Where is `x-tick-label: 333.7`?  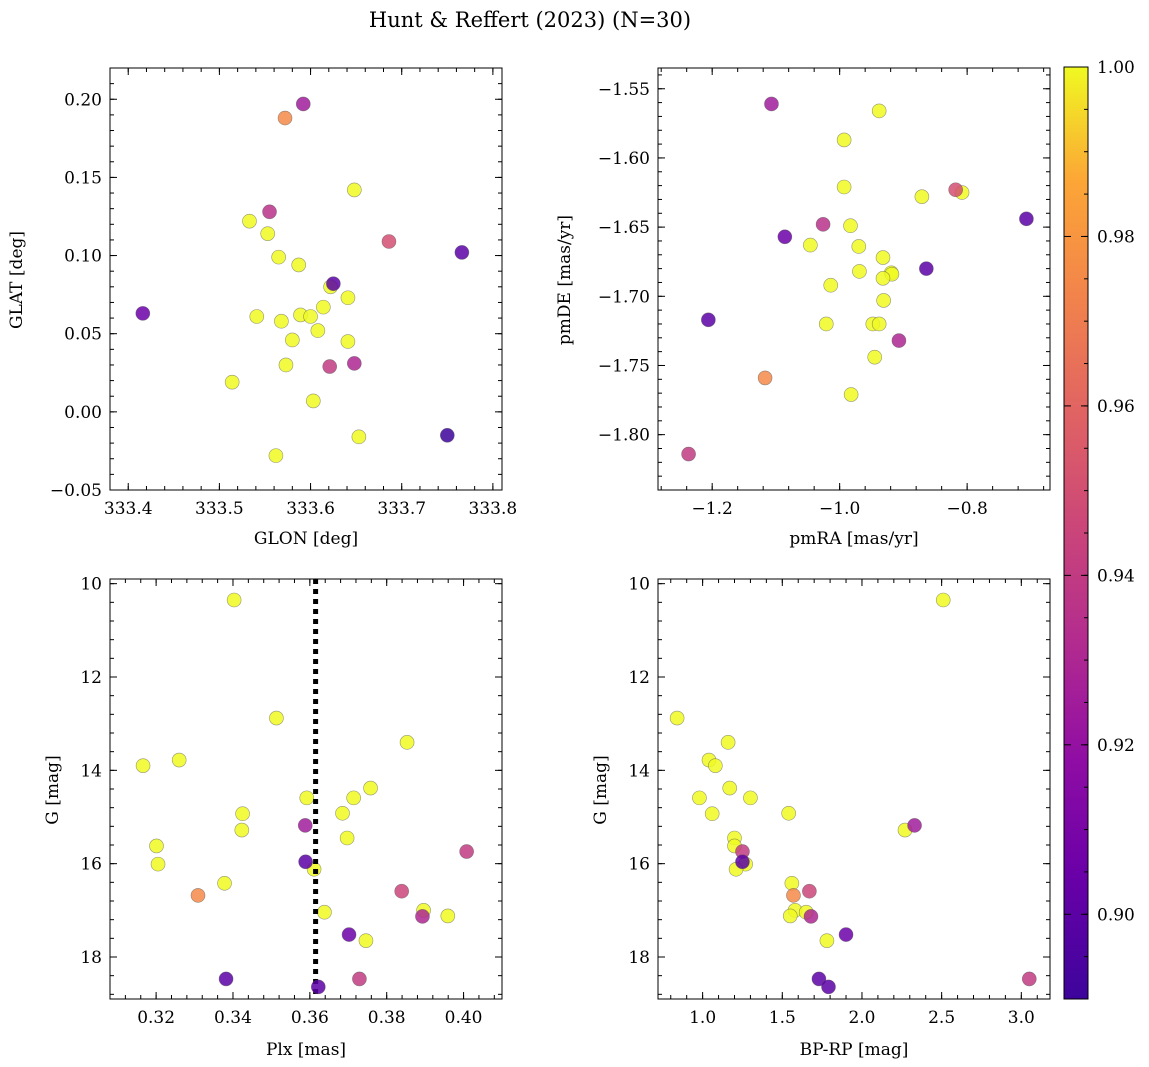 x-tick-label: 333.7 is located at coordinates (401, 509).